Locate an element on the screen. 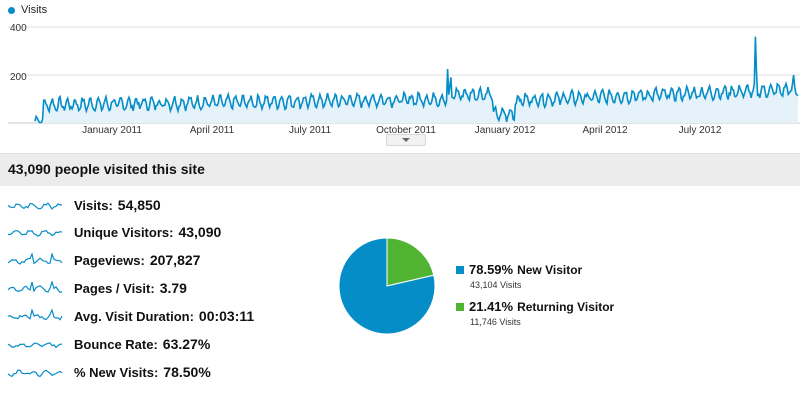  new-visitor-visits: 43,104 Visits is located at coordinates (496, 285).